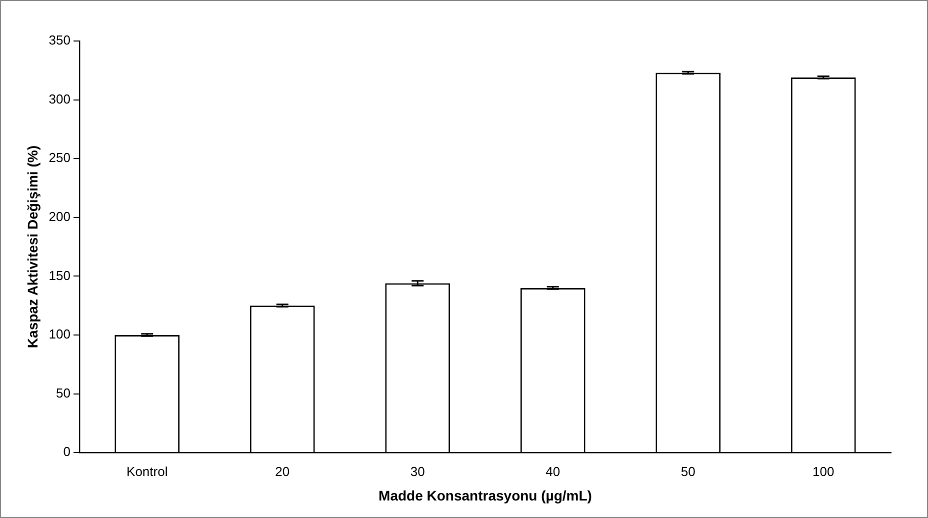 The image size is (928, 518). What do you see at coordinates (59, 40) in the screenshot?
I see `y-tick-label: 350` at bounding box center [59, 40].